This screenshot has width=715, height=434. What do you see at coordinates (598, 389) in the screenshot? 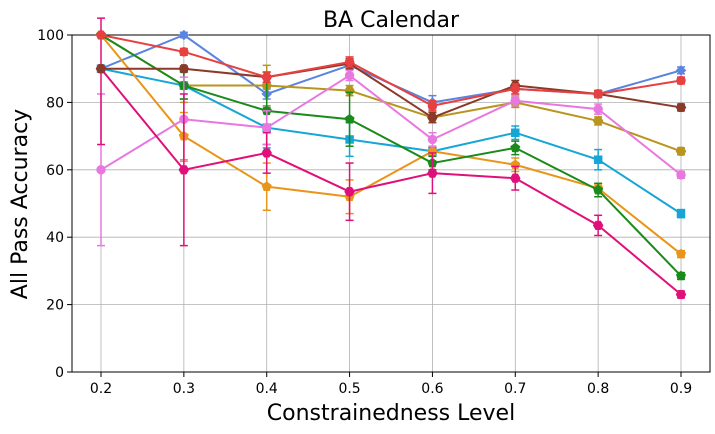
I see `x-tick-label: 0.8` at bounding box center [598, 389].